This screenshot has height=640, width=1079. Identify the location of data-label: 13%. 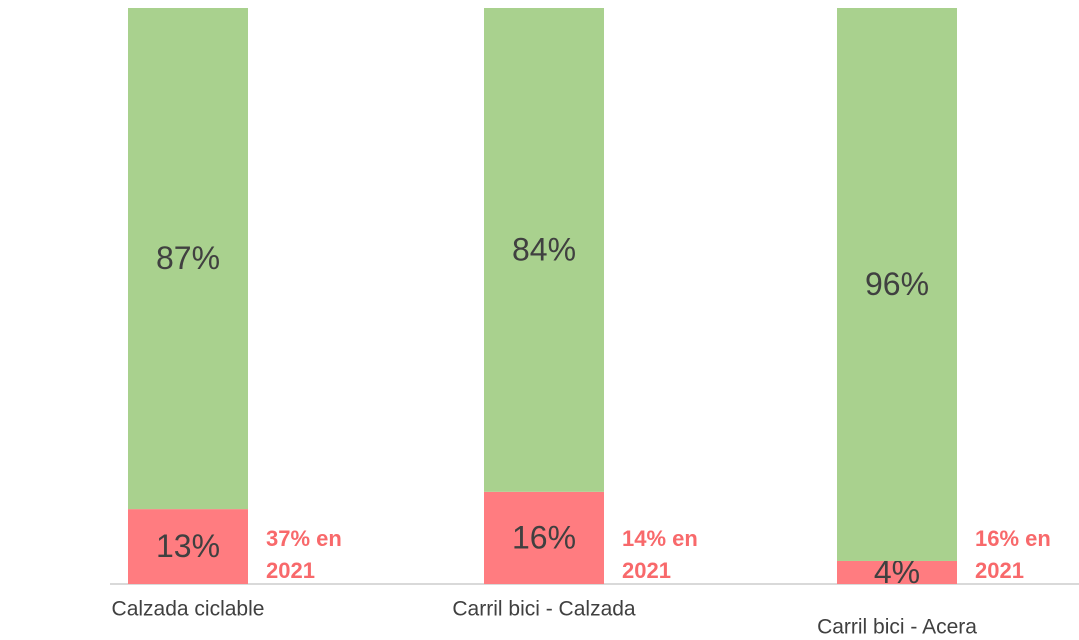
(188, 546).